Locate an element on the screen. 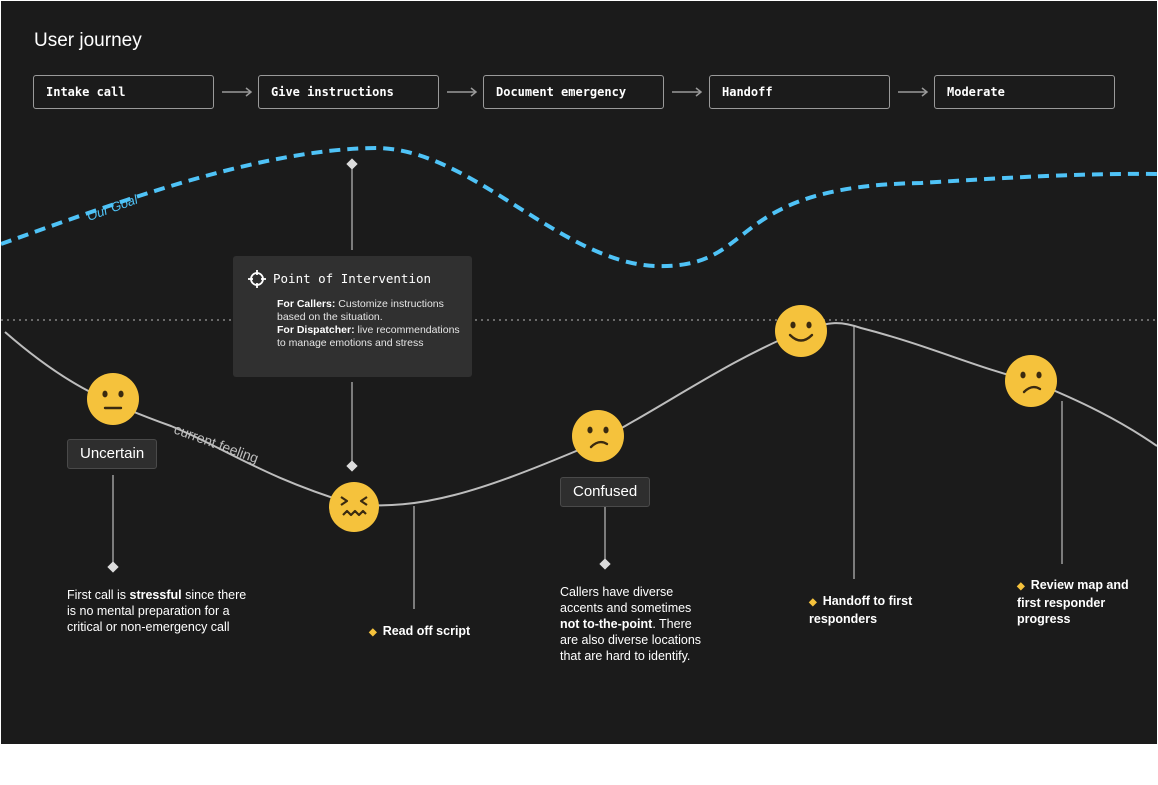  worried-face-icon is located at coordinates (1031, 381).